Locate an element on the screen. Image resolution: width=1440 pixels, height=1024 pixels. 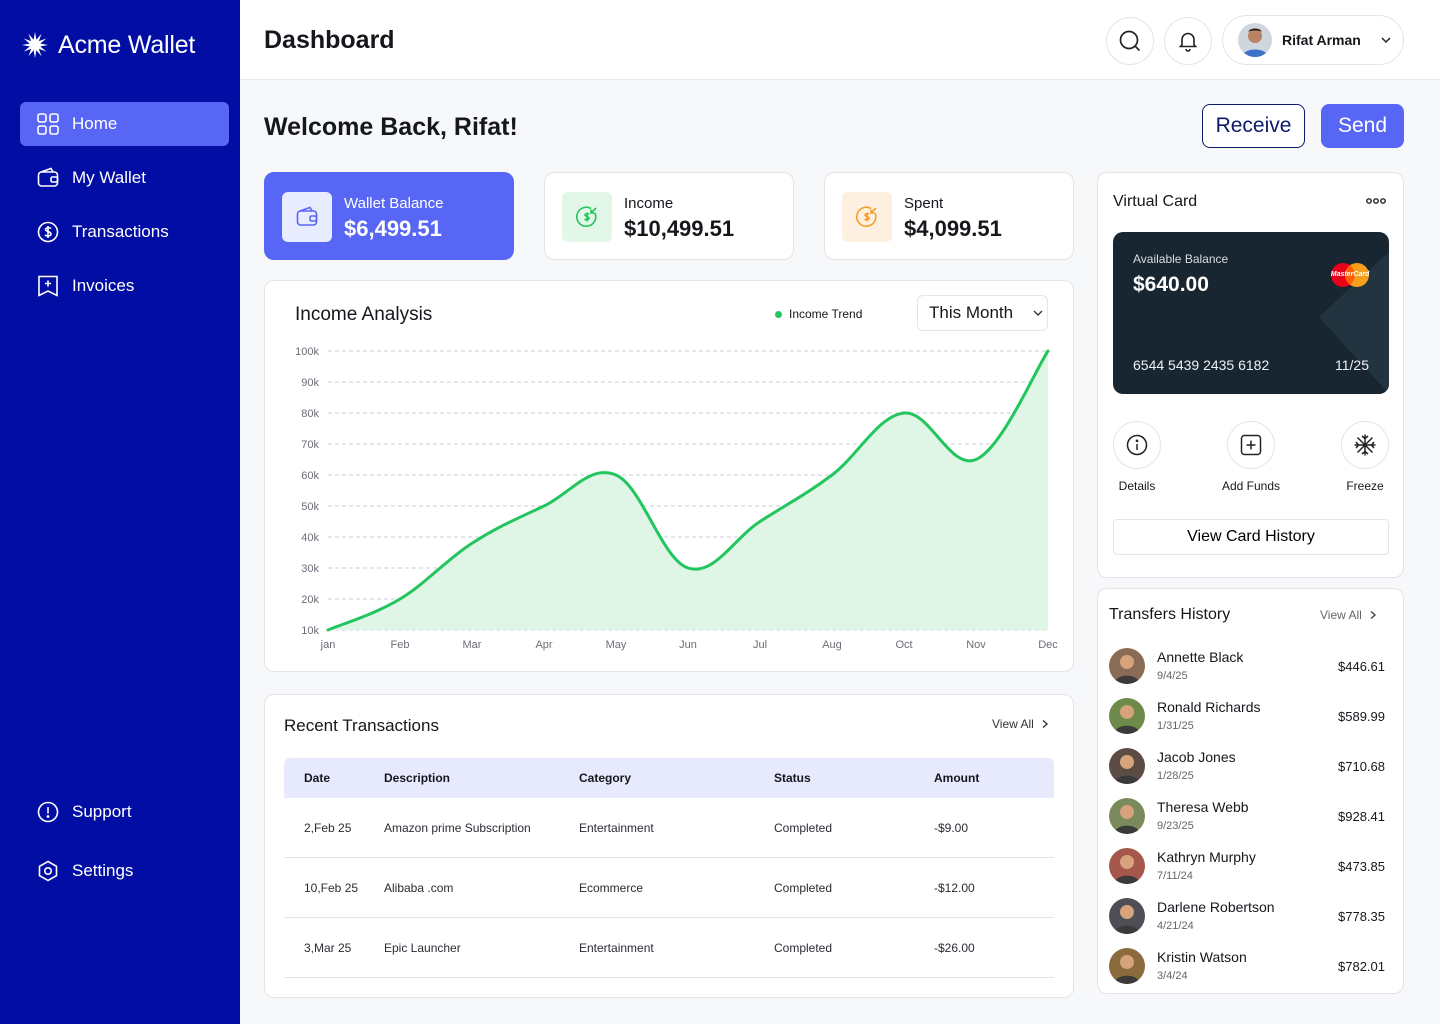
notifications-button is located at coordinates (1188, 41).